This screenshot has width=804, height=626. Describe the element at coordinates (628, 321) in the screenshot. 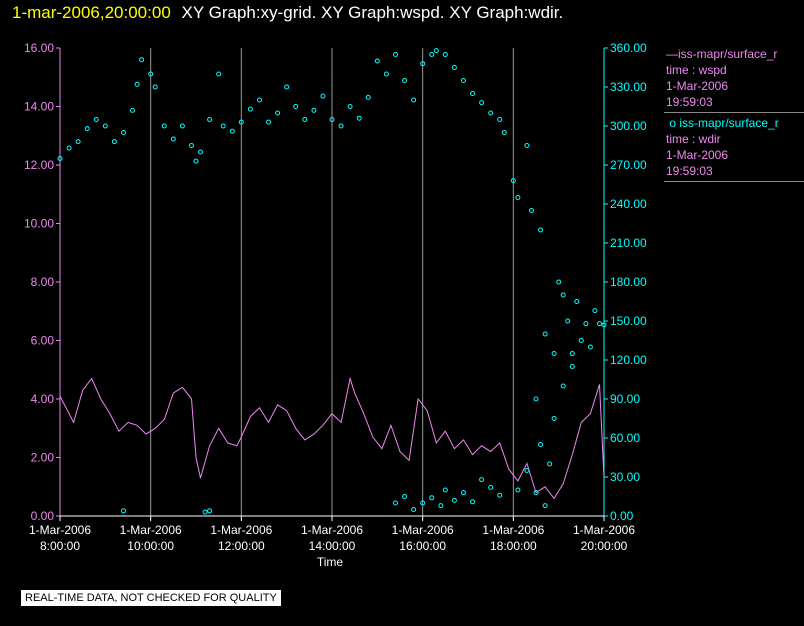

I see `y-right-tick-label: 150.00` at that location.